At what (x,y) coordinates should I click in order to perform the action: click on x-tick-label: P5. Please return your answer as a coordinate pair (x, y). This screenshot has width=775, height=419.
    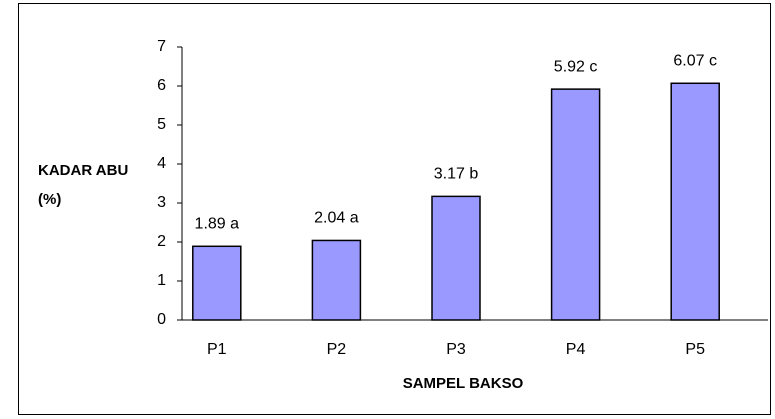
    Looking at the image, I should click on (695, 349).